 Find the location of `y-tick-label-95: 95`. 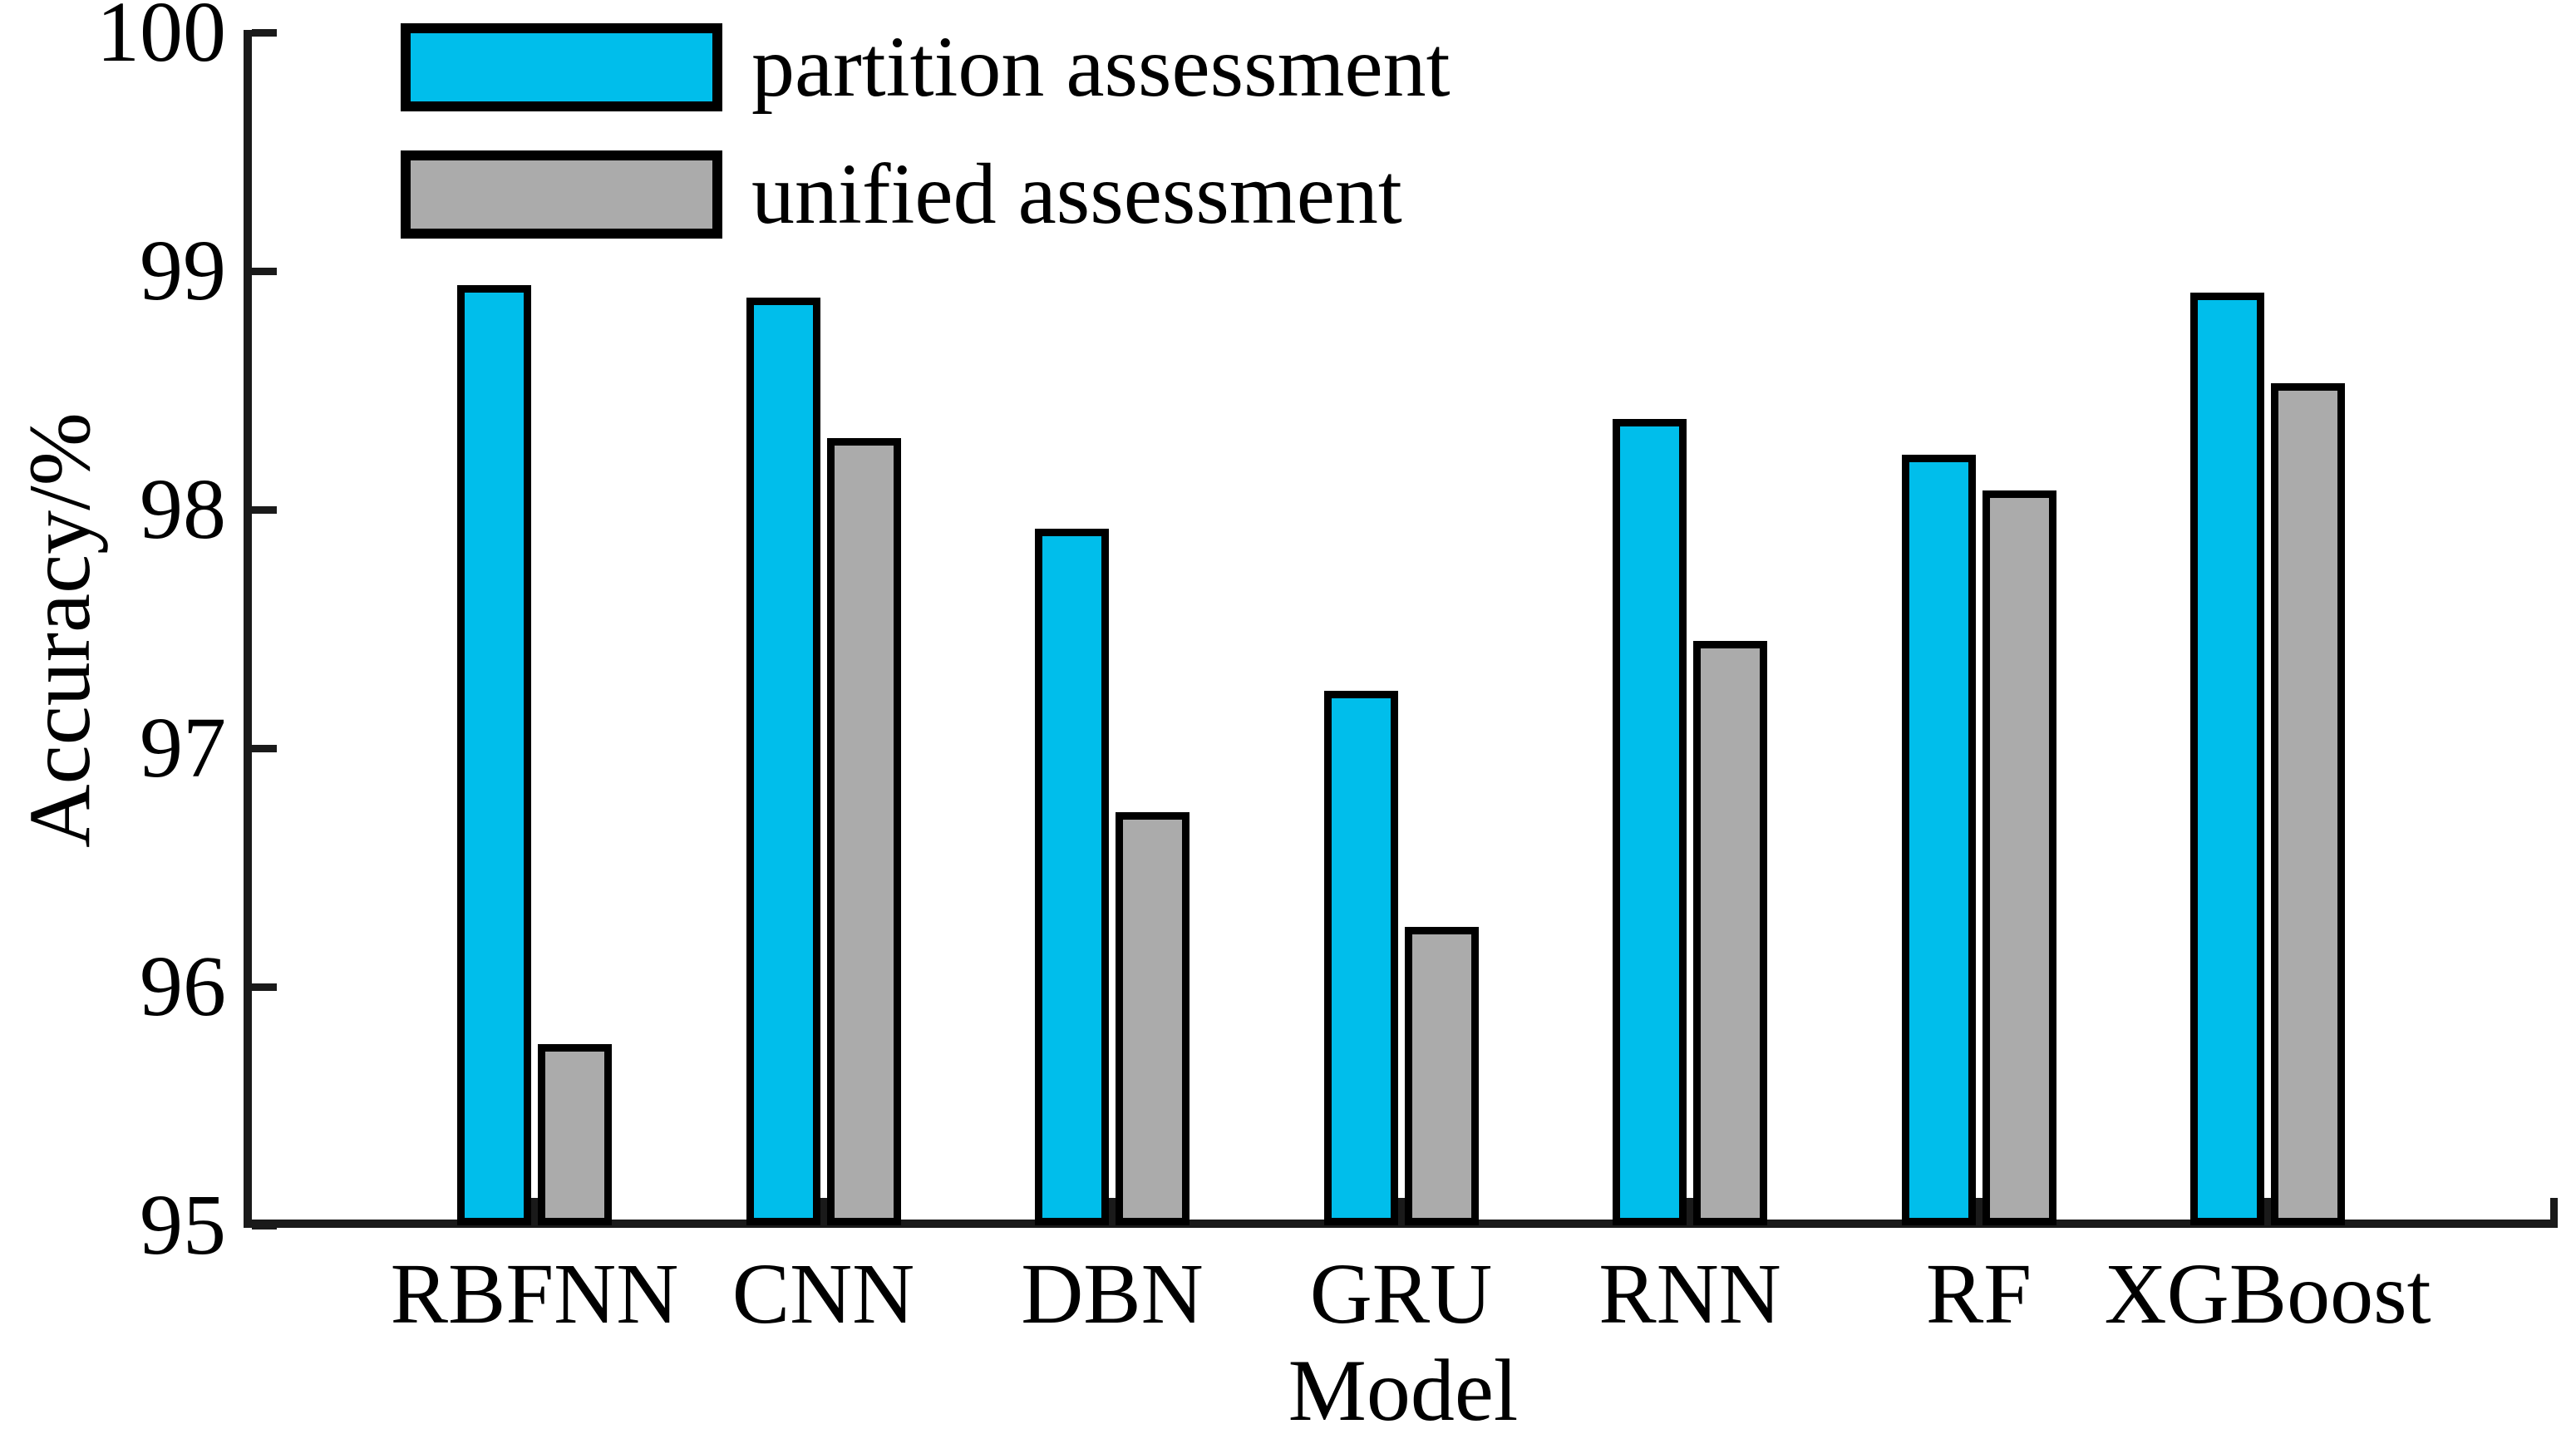

y-tick-label-95: 95 is located at coordinates (183, 1225).